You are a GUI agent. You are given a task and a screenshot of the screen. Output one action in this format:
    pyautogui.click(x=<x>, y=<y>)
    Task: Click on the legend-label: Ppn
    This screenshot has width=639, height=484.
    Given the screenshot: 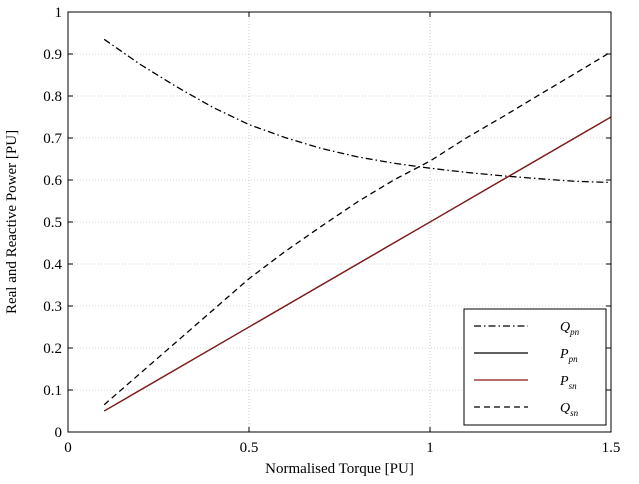 What is the action you would take?
    pyautogui.click(x=568, y=355)
    